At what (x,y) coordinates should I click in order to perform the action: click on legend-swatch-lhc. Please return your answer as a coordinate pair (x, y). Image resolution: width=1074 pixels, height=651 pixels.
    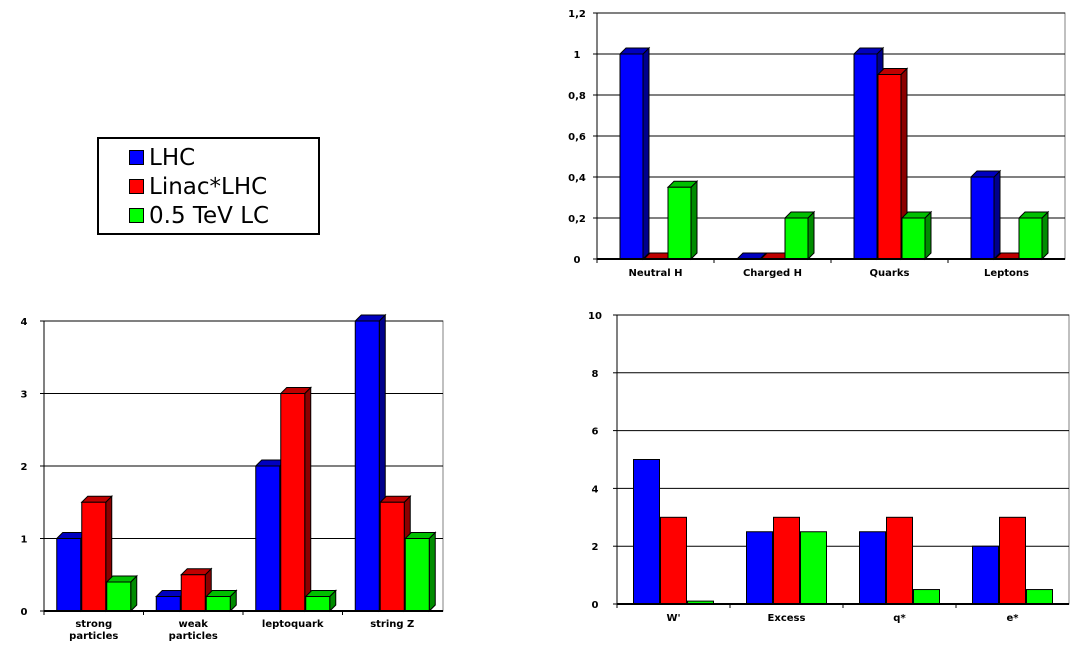
    Looking at the image, I should click on (136, 157).